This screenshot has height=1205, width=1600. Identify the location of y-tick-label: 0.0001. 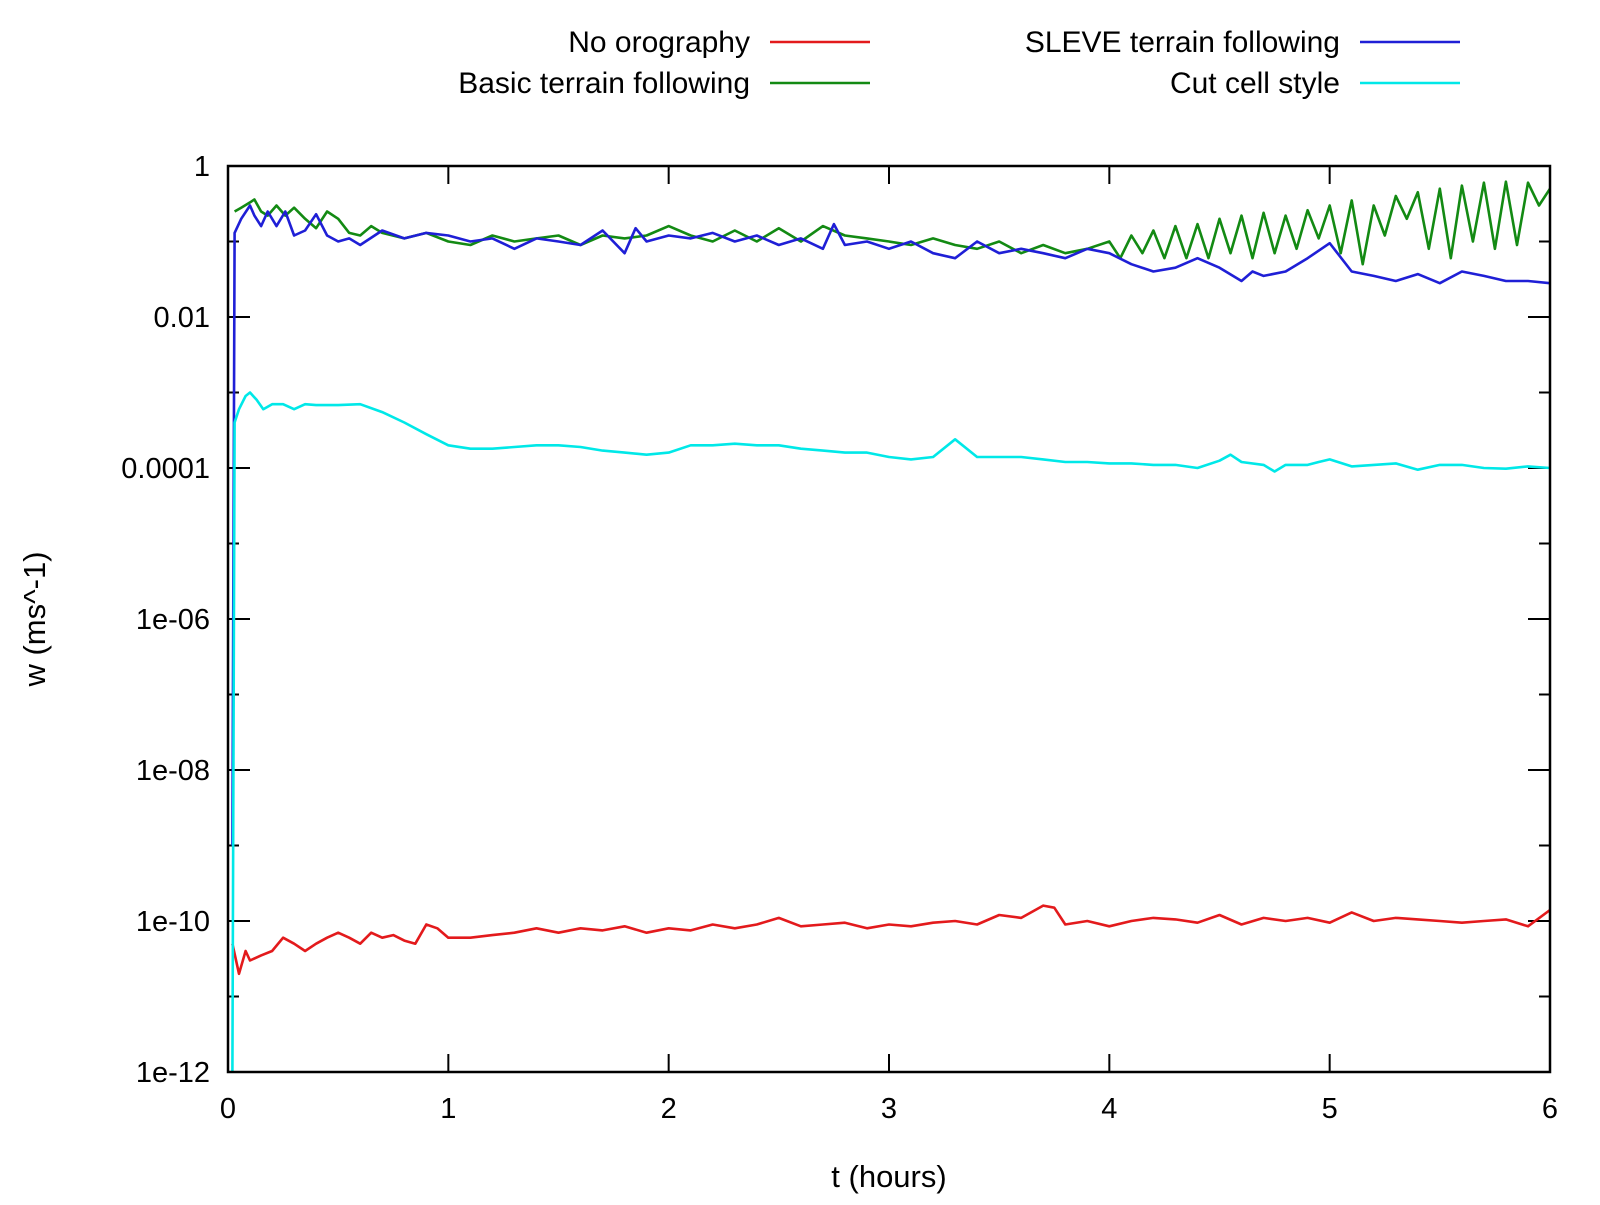
(165, 469).